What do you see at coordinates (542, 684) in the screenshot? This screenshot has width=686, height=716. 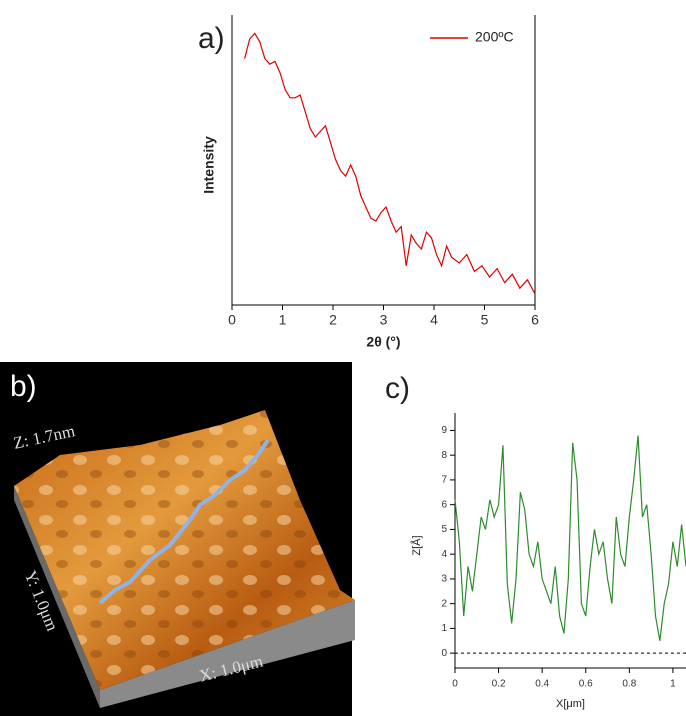 I see `x-tick-label: 0.4` at bounding box center [542, 684].